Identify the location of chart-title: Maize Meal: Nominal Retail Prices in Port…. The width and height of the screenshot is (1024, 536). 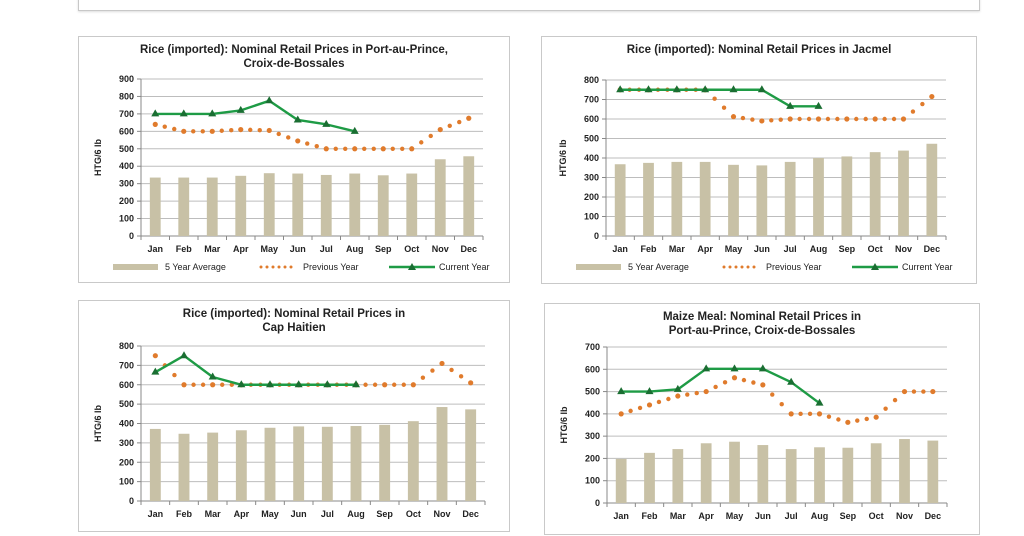
(762, 324).